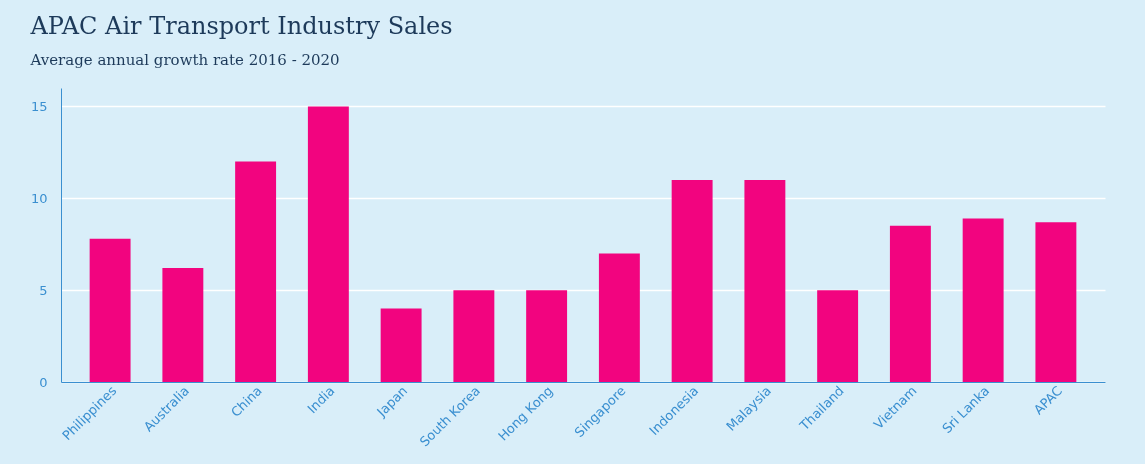 The width and height of the screenshot is (1145, 464). Describe the element at coordinates (39, 106) in the screenshot. I see `y-tick-label: 15` at that location.